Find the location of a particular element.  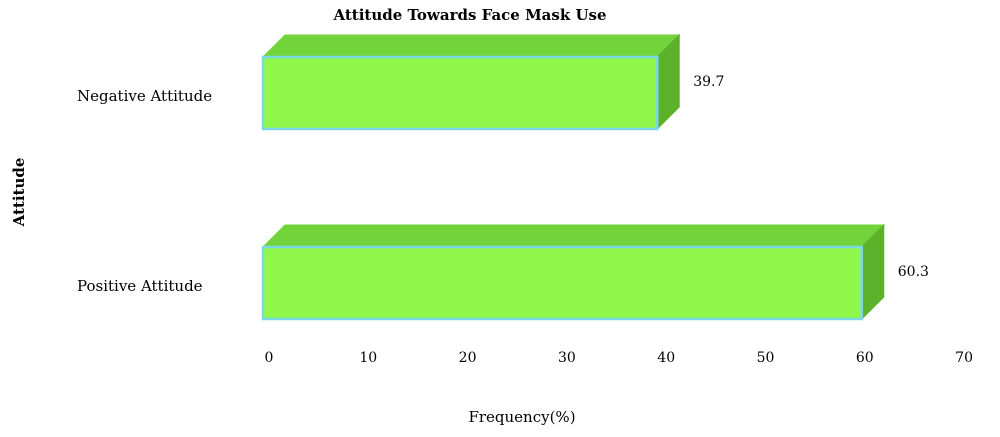

data-label: 39.7 is located at coordinates (708, 82).